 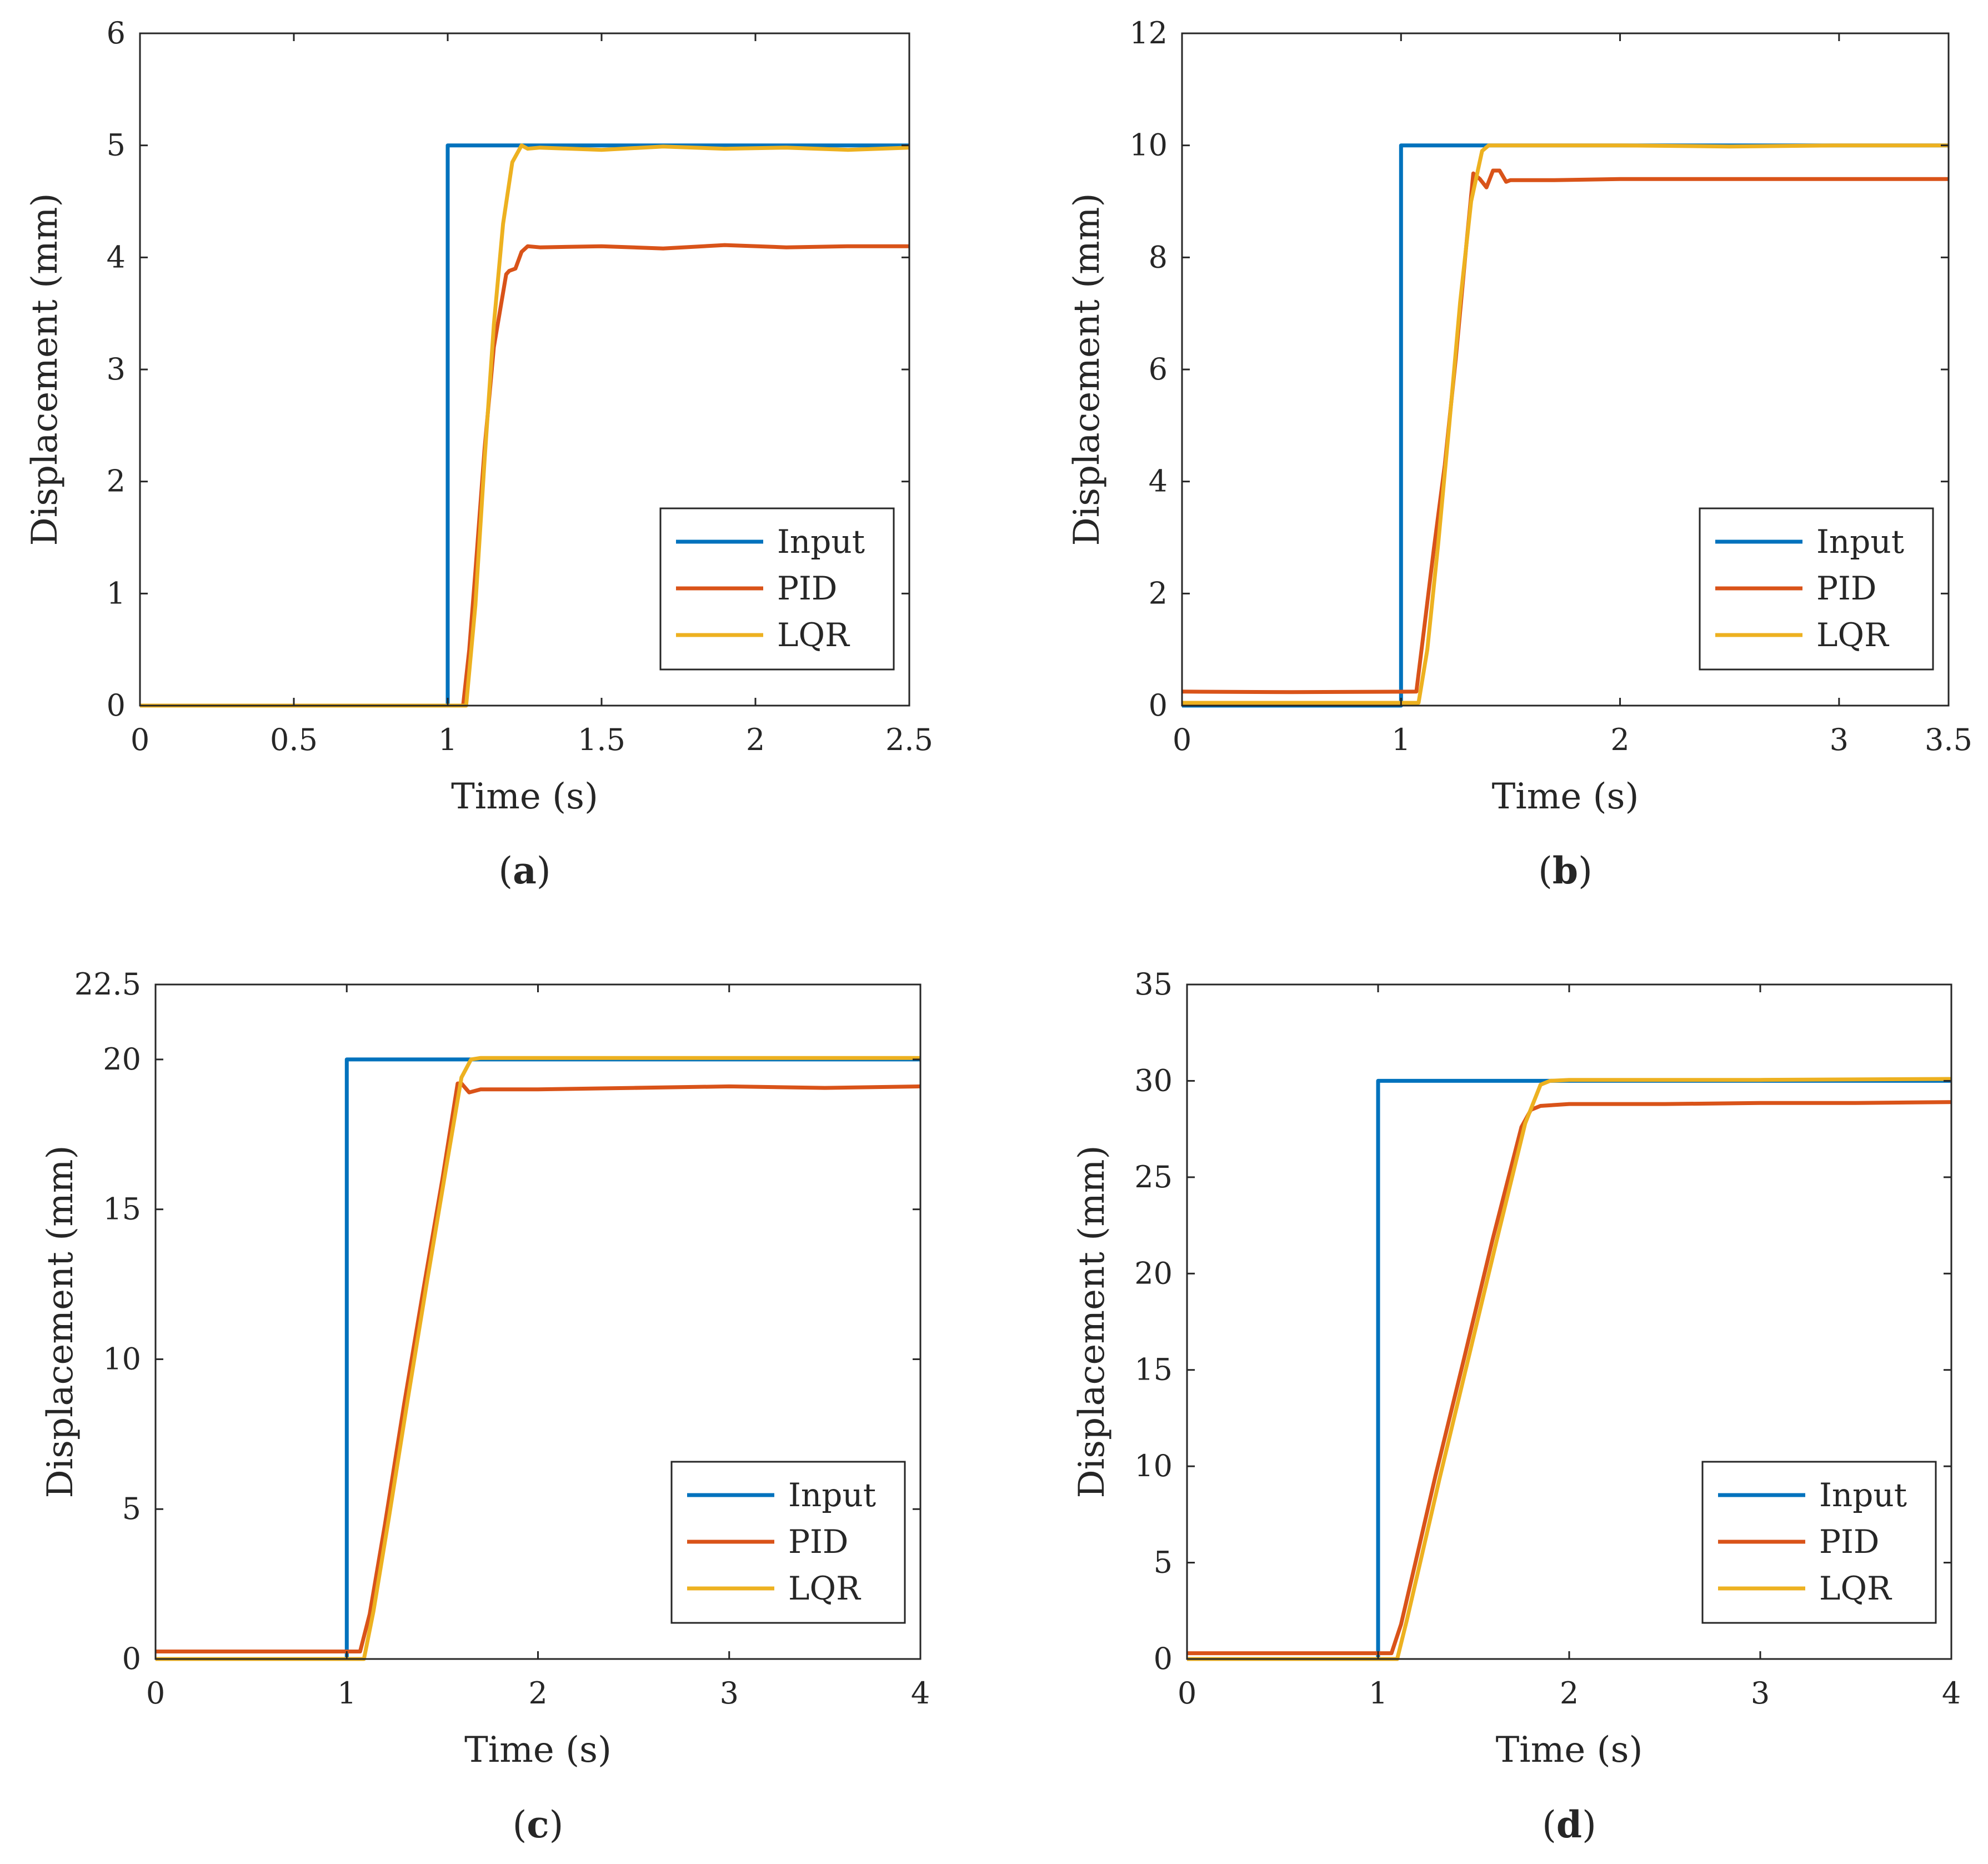 What do you see at coordinates (601, 739) in the screenshot?
I see `x-tick-label: 1.5` at bounding box center [601, 739].